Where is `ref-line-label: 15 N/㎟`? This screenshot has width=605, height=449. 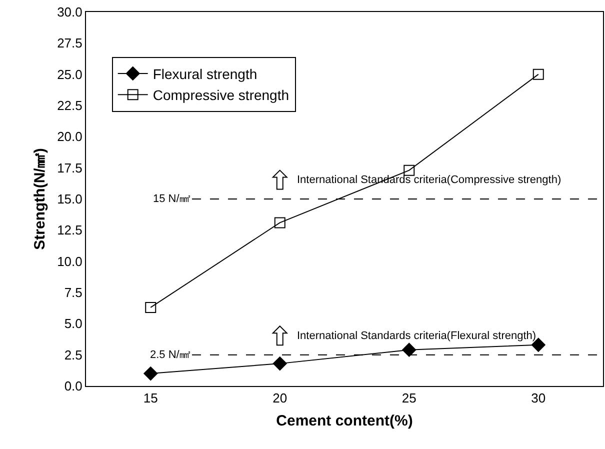
ref-line-label: 15 N/㎟ is located at coordinates (171, 199).